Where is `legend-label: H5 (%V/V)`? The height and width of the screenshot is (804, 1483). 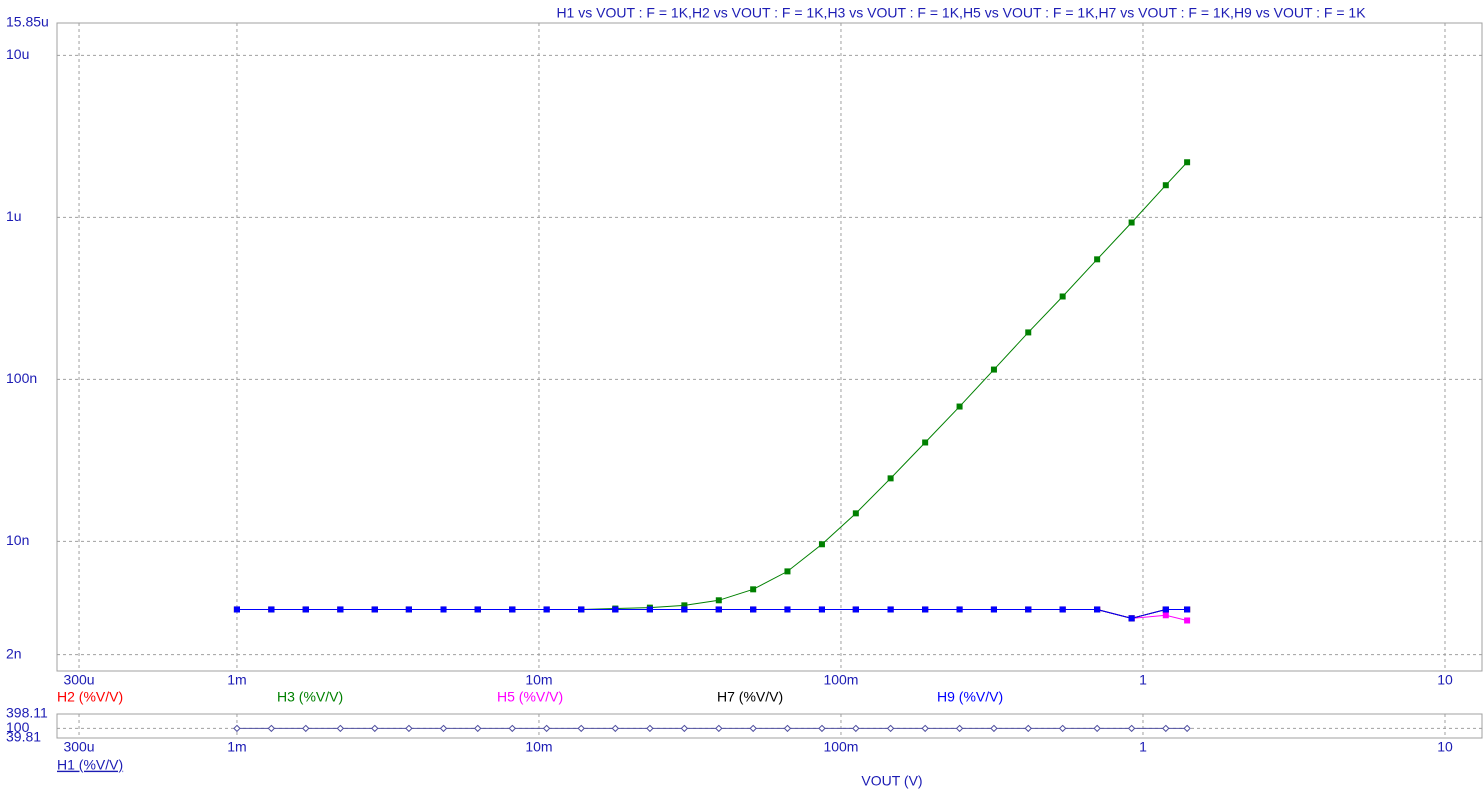
legend-label: H5 (%V/V) is located at coordinates (530, 697).